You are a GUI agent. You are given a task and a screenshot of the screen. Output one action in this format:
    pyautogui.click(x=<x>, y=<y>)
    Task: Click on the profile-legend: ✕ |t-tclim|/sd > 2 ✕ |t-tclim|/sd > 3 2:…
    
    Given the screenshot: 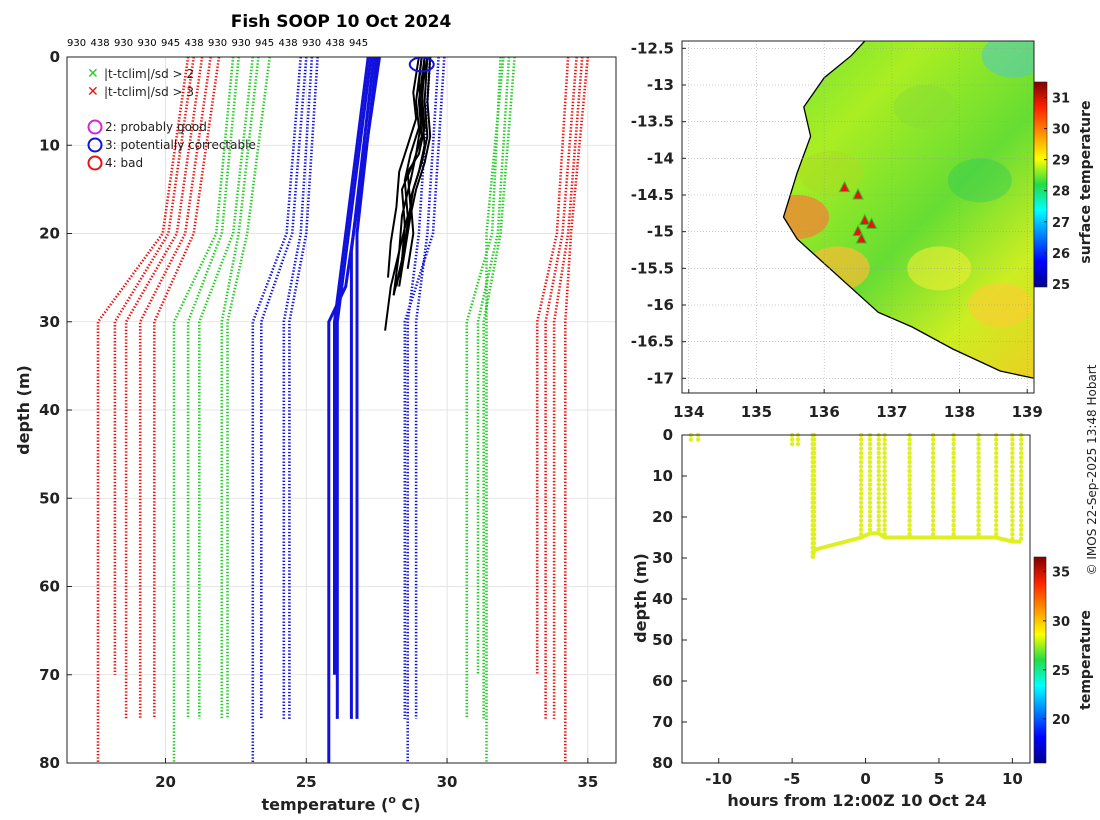 What is the action you would take?
    pyautogui.click(x=171, y=118)
    